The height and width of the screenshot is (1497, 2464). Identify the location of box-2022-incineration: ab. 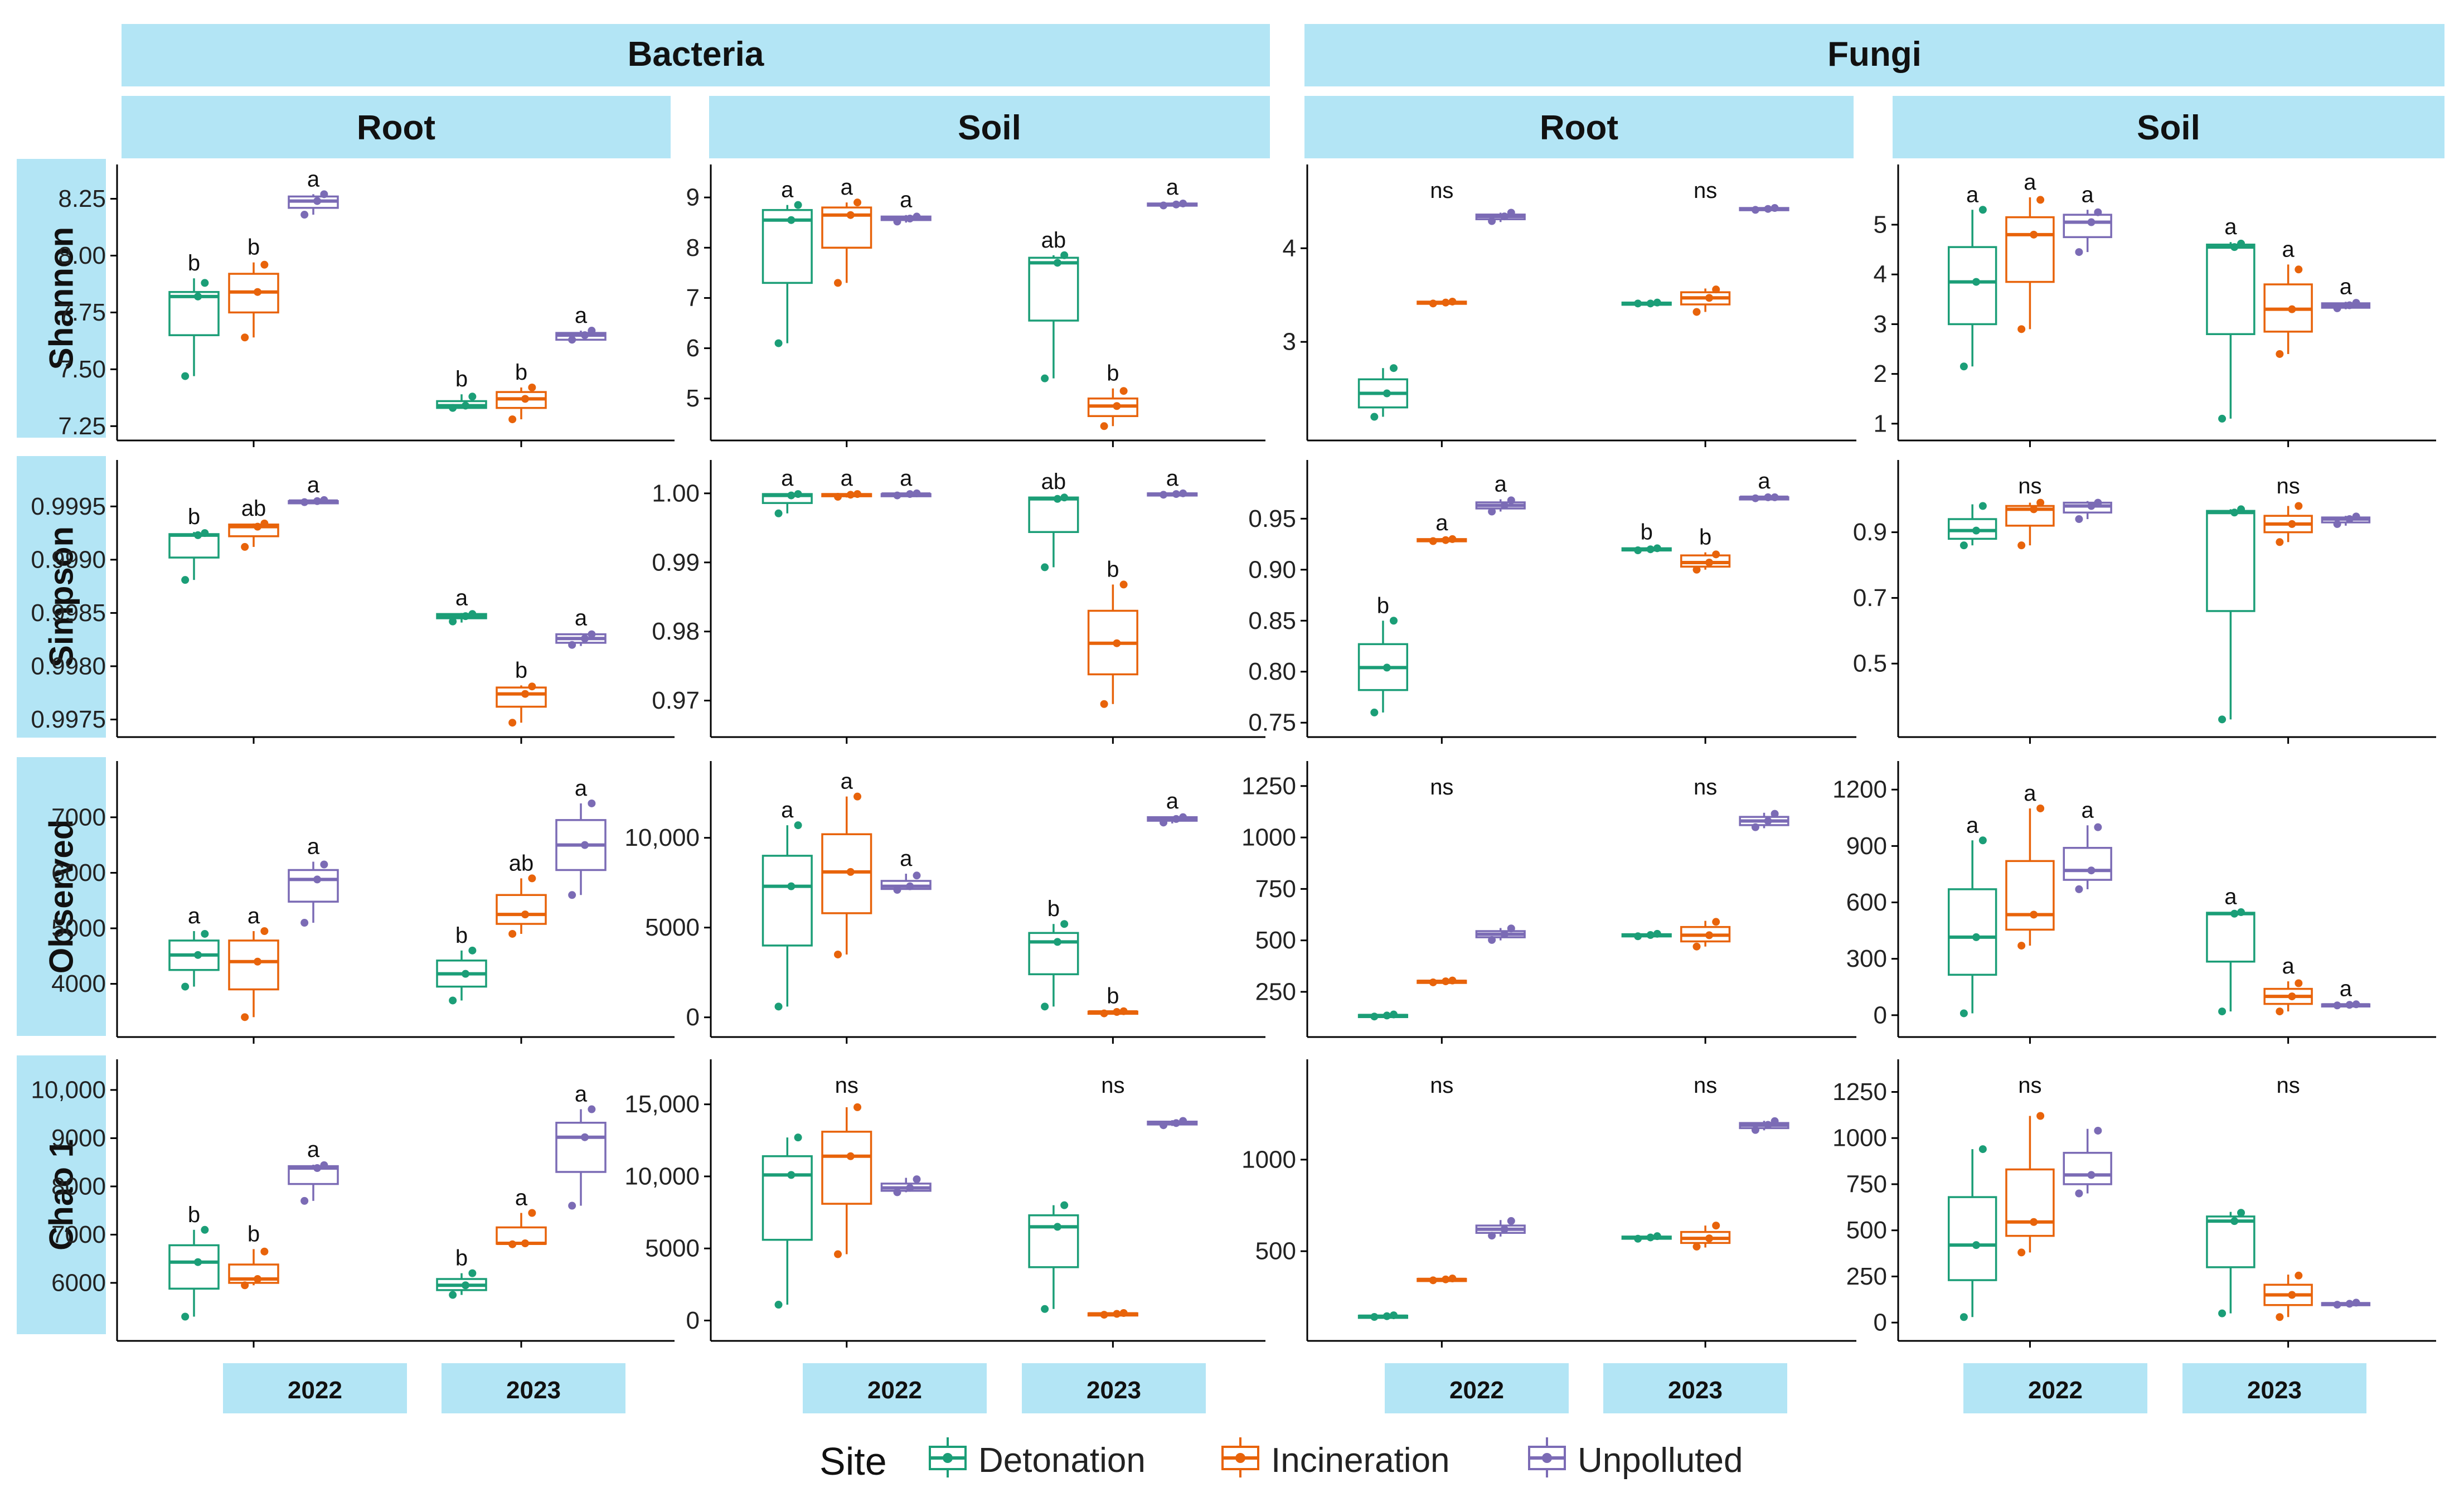
(253, 523).